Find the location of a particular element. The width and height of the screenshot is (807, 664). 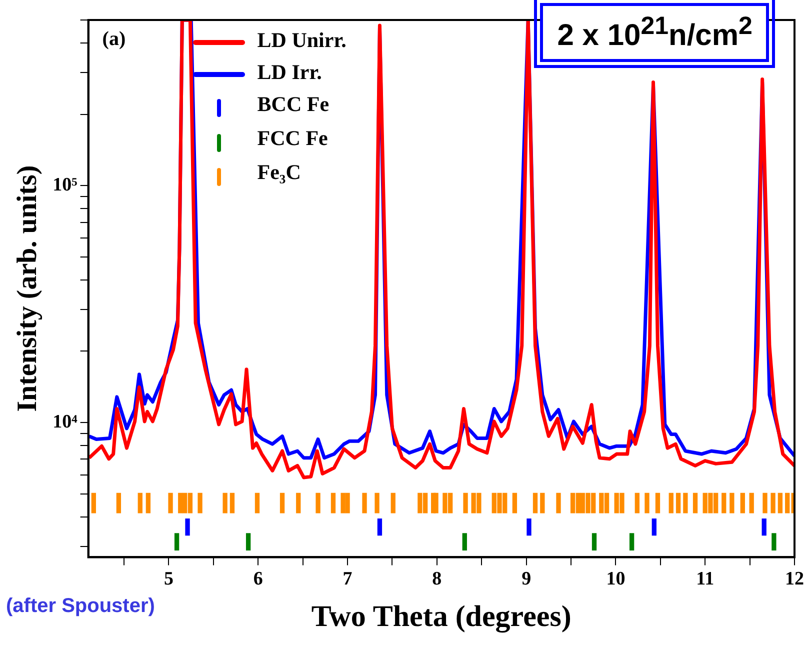

y-axis-title: Intensity (arb. units) is located at coordinates (28, 288).